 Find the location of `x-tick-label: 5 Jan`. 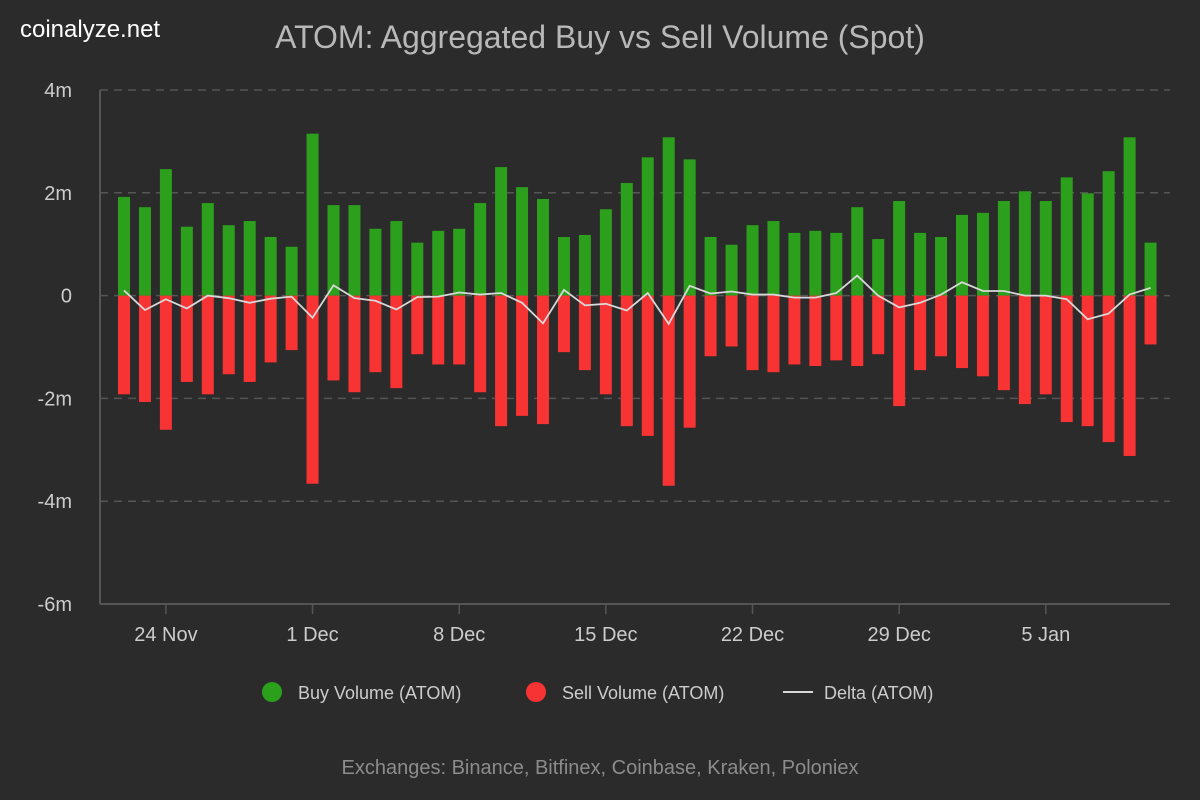

x-tick-label: 5 Jan is located at coordinates (1045, 635).